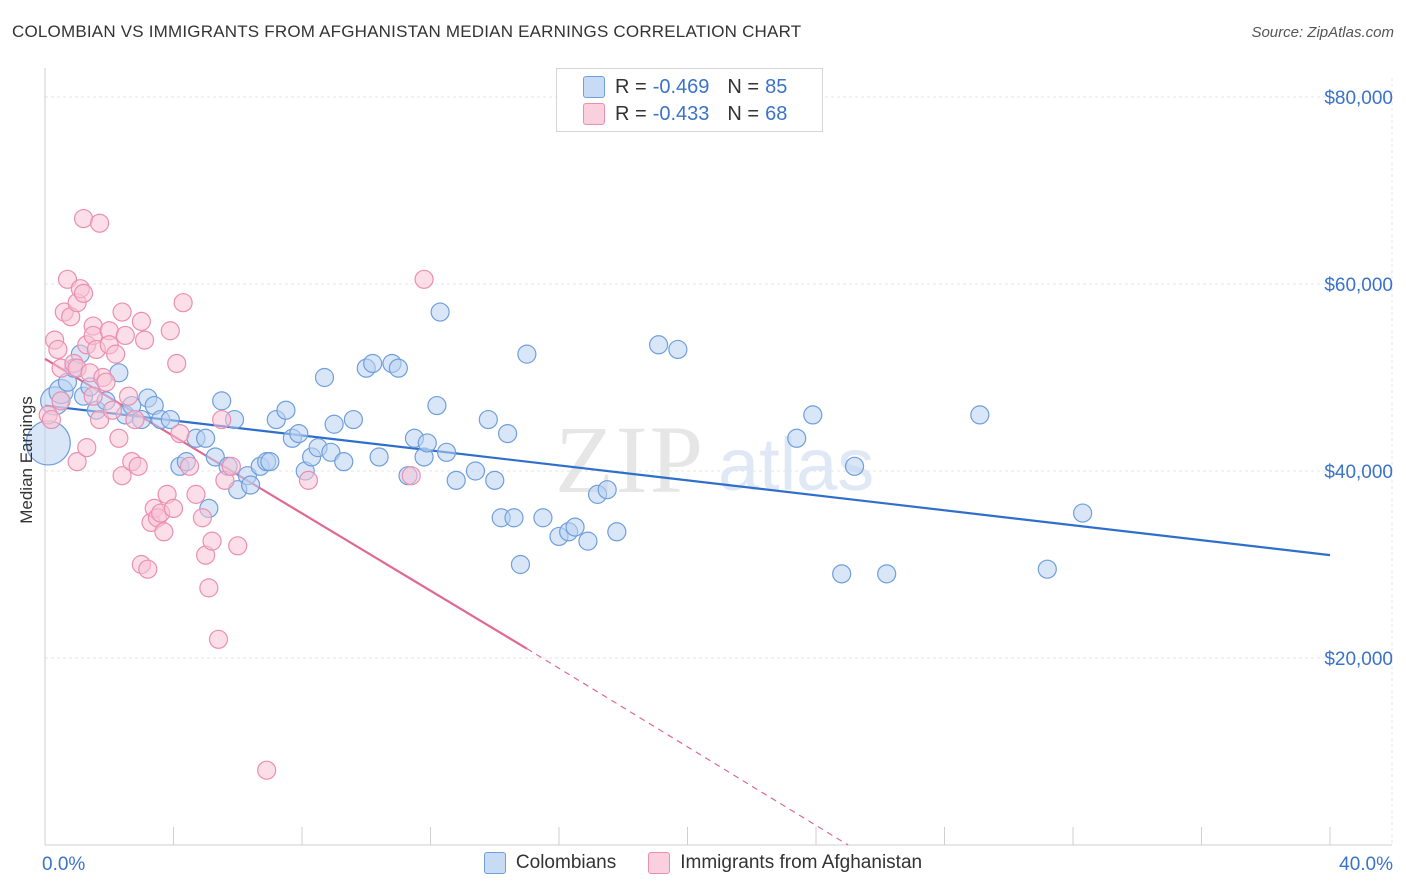  Describe the element at coordinates (776, 113) in the screenshot. I see `legend-n-value: 68` at that location.